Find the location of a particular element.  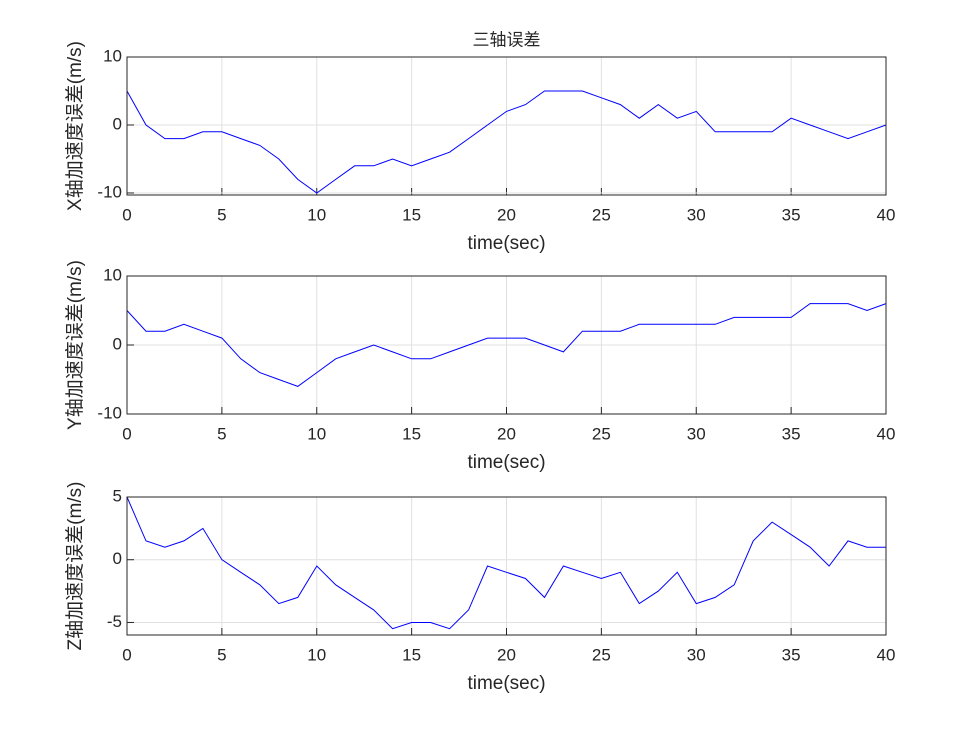

y-tick-label: 5 is located at coordinates (117, 495).